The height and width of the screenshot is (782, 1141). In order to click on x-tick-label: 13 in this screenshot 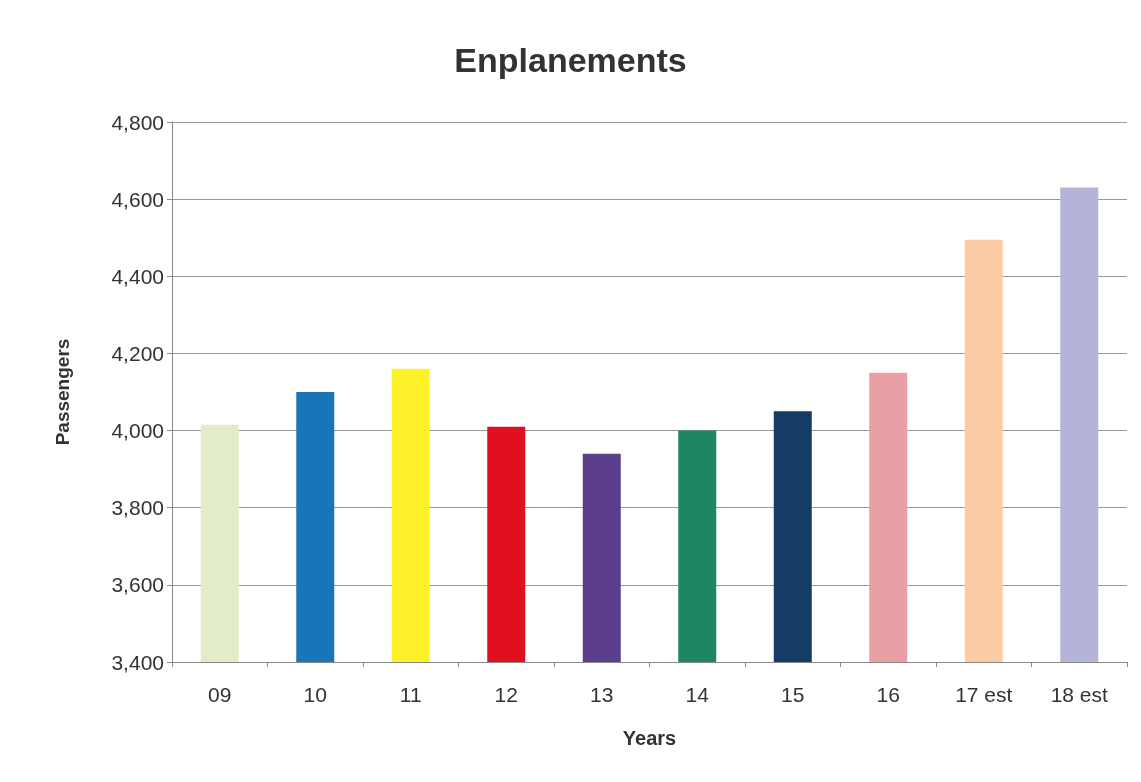, I will do `click(602, 694)`.